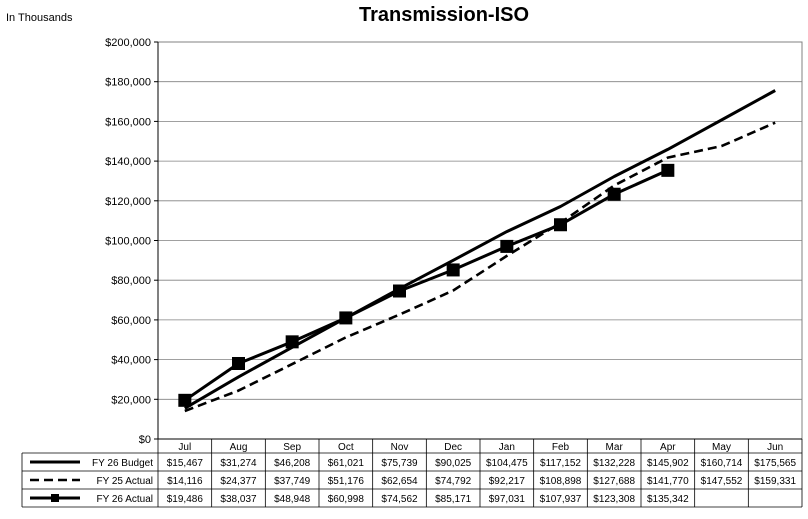 Image resolution: width=808 pixels, height=519 pixels. I want to click on data-label: $85,171, so click(453, 499).